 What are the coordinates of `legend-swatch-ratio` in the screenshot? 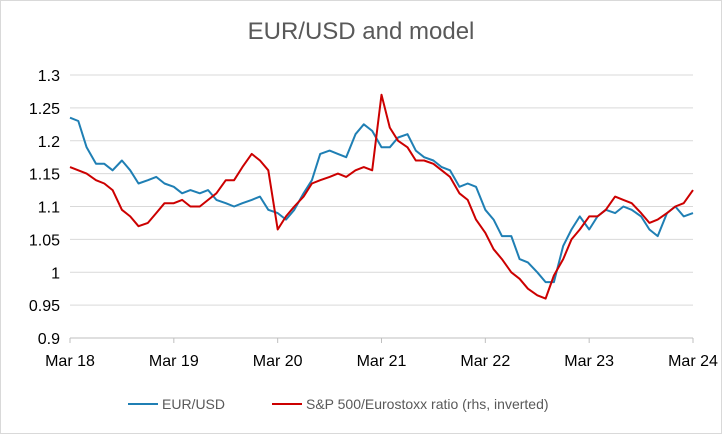 It's located at (287, 404).